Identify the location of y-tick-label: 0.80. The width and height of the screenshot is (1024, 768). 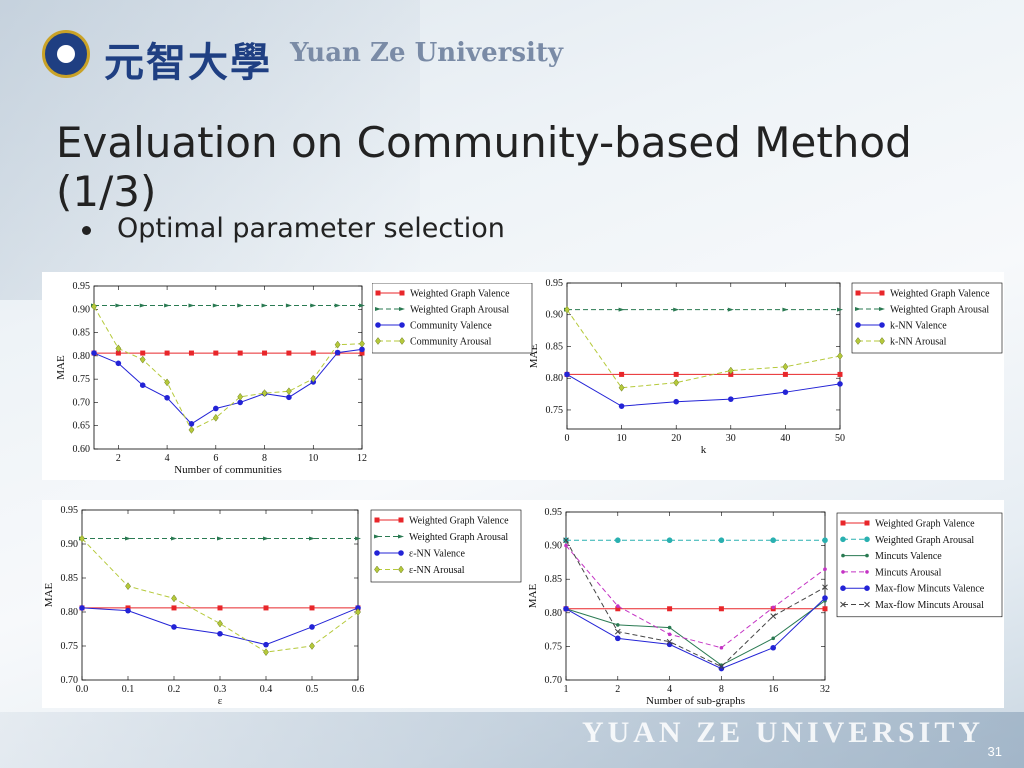
(70, 612).